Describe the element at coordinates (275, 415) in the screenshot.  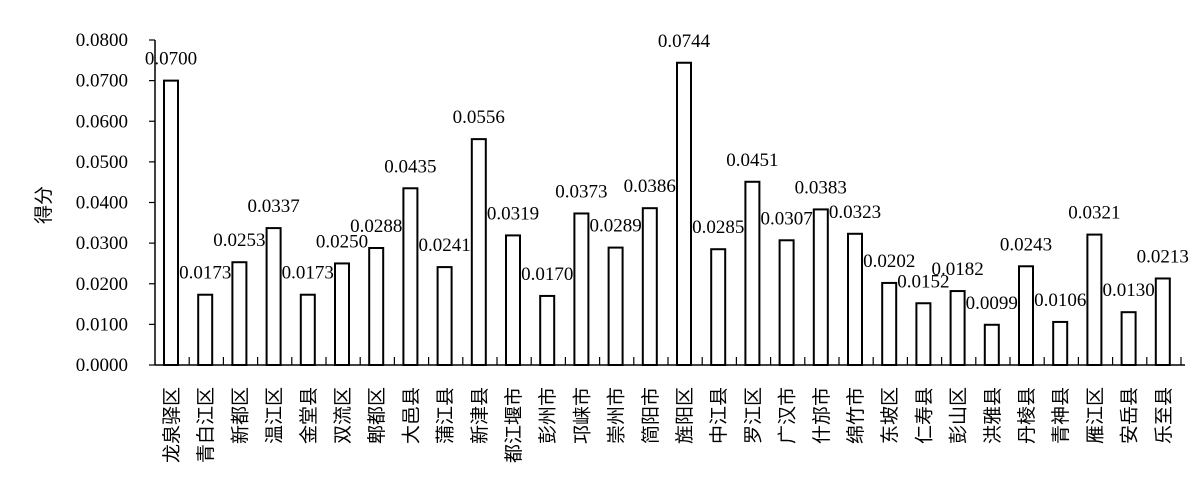
I see `category-label: 温江区` at that location.